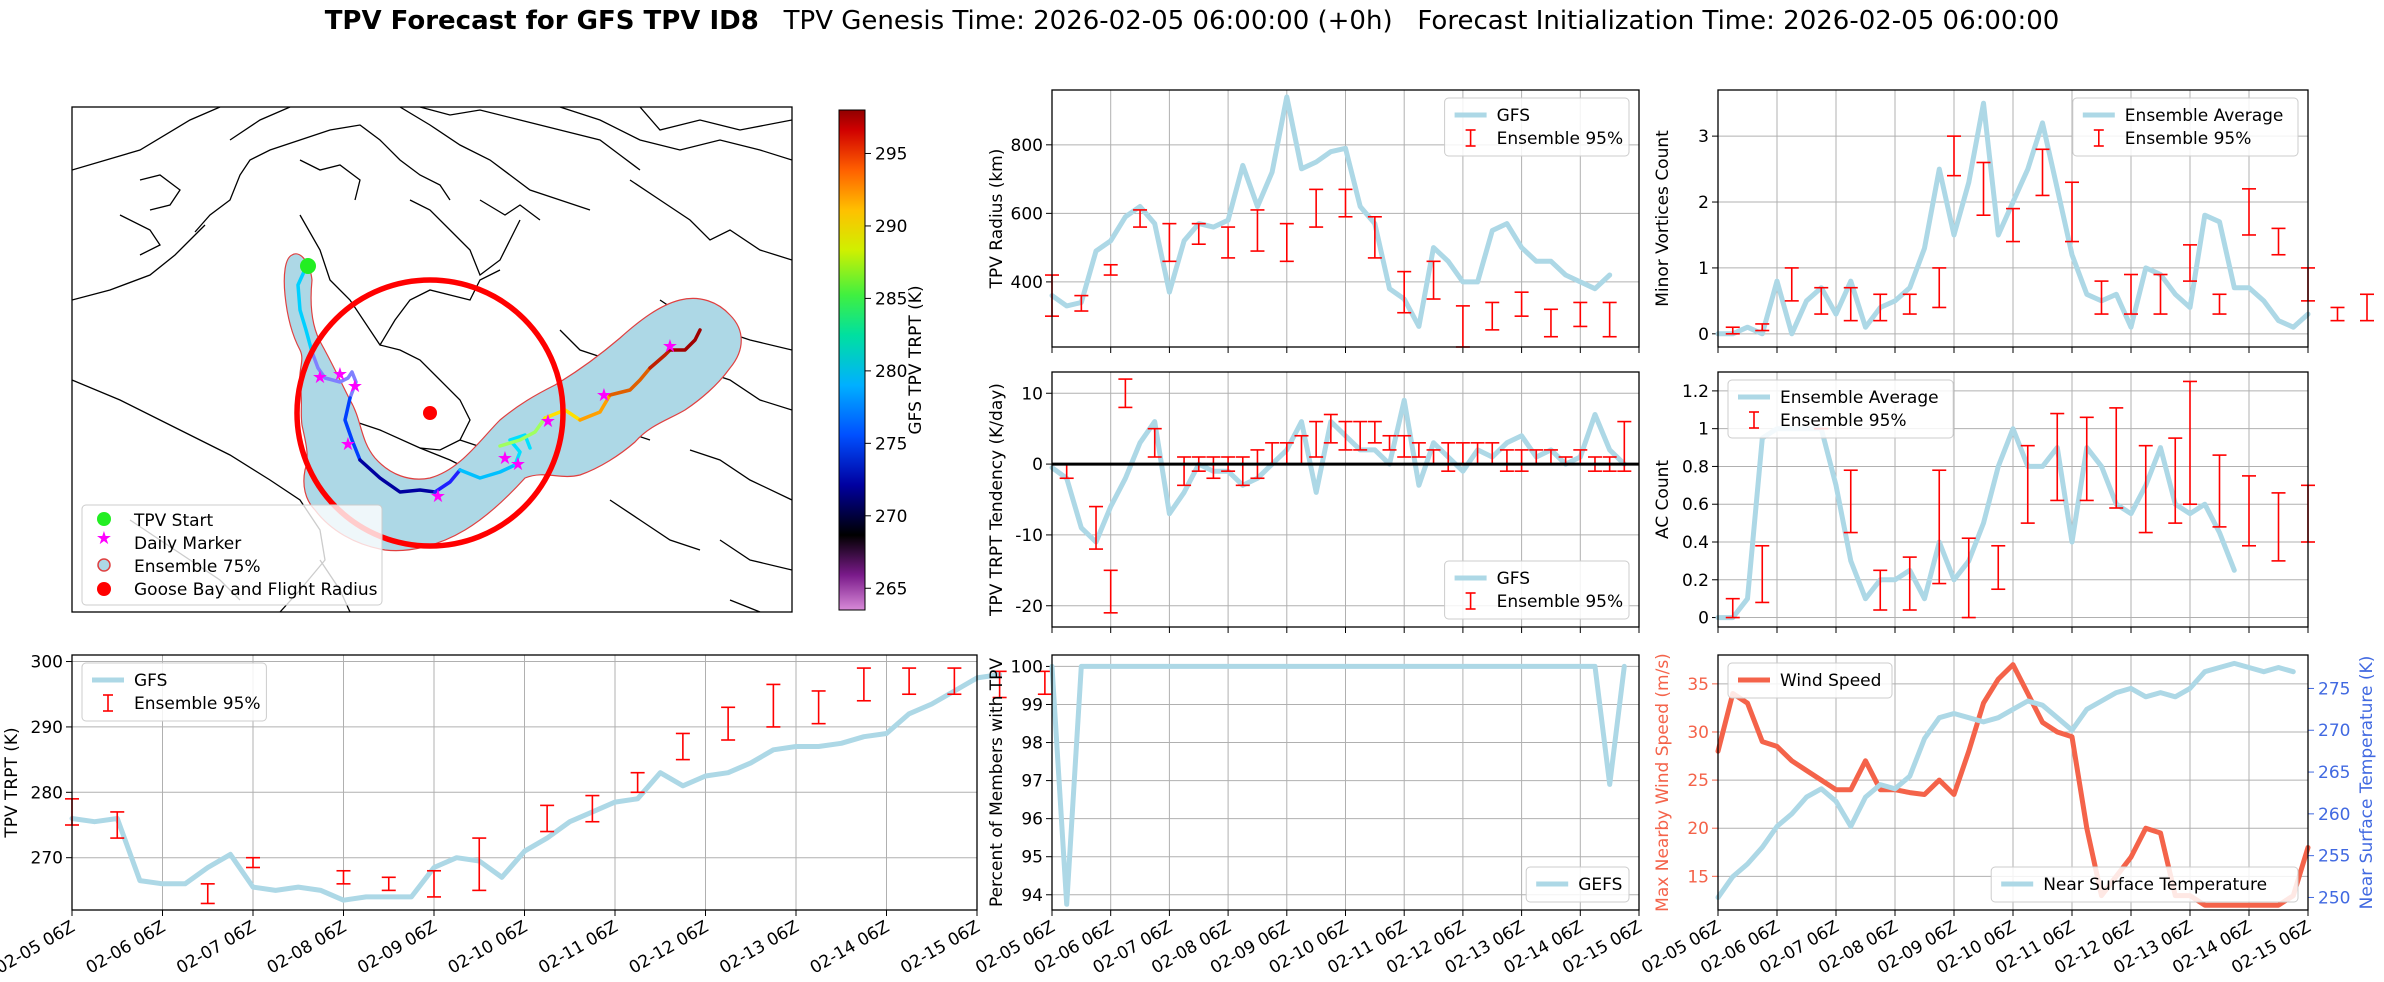 This screenshot has height=982, width=2384. What do you see at coordinates (1698, 685) in the screenshot?
I see `y-tick-label: 35` at bounding box center [1698, 685].